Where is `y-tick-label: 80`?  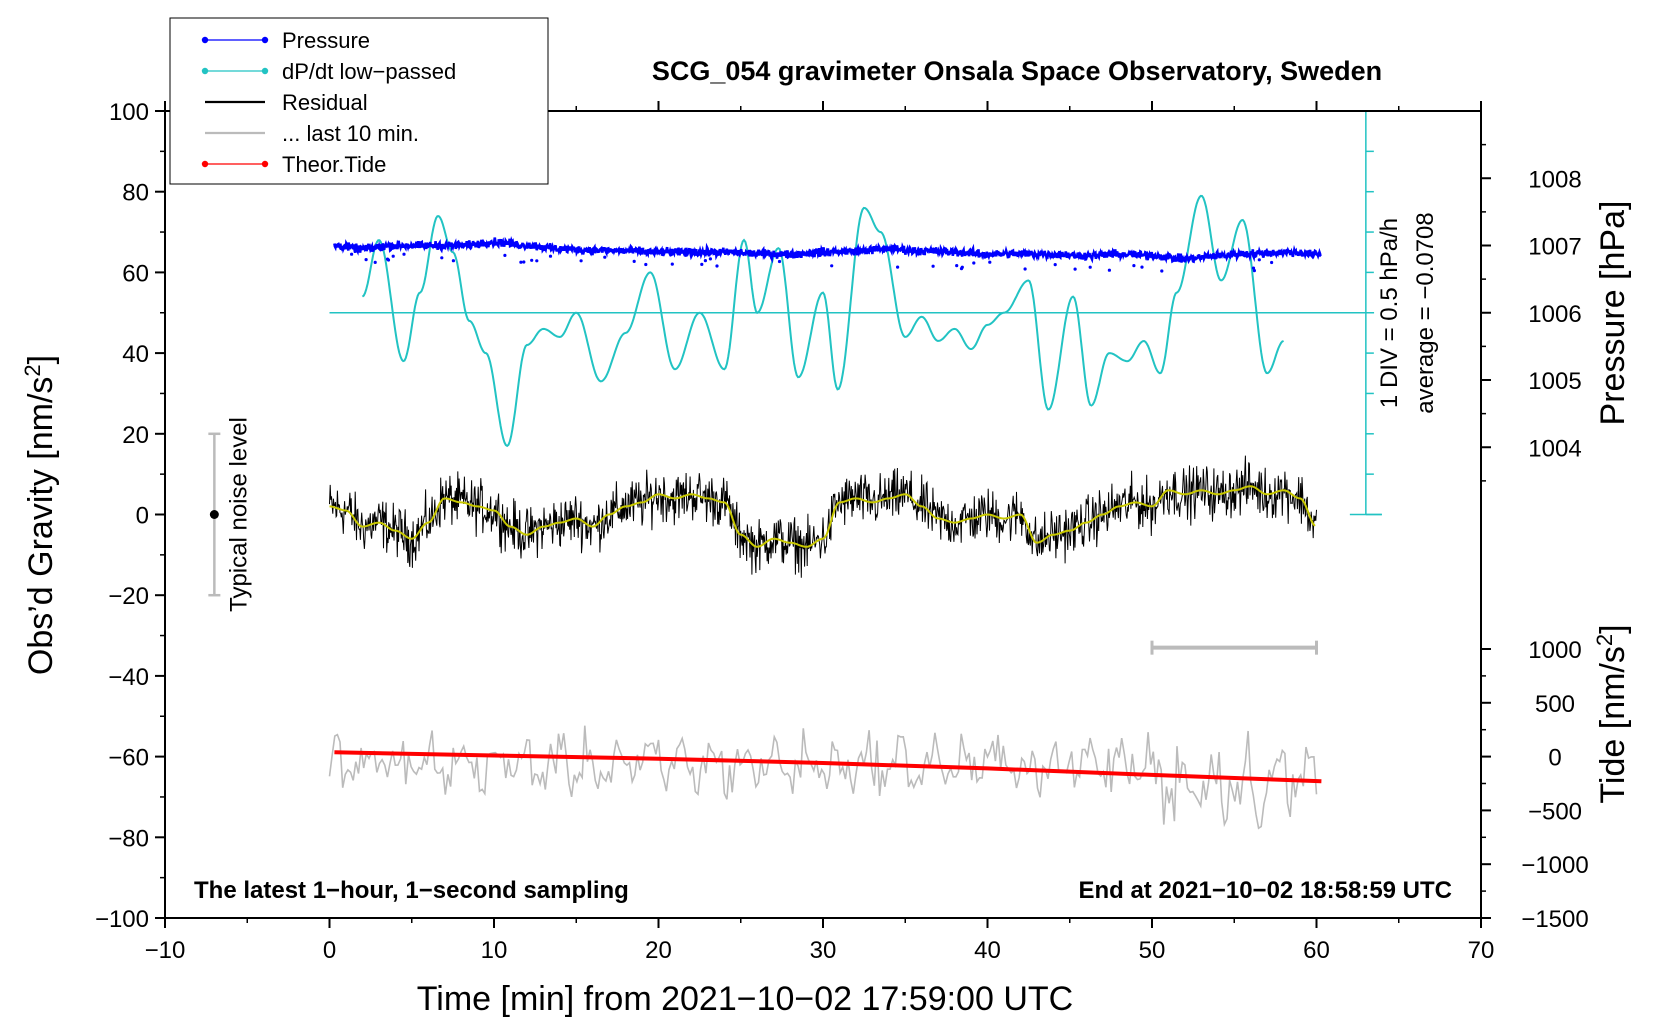 y-tick-label: 80 is located at coordinates (135, 193).